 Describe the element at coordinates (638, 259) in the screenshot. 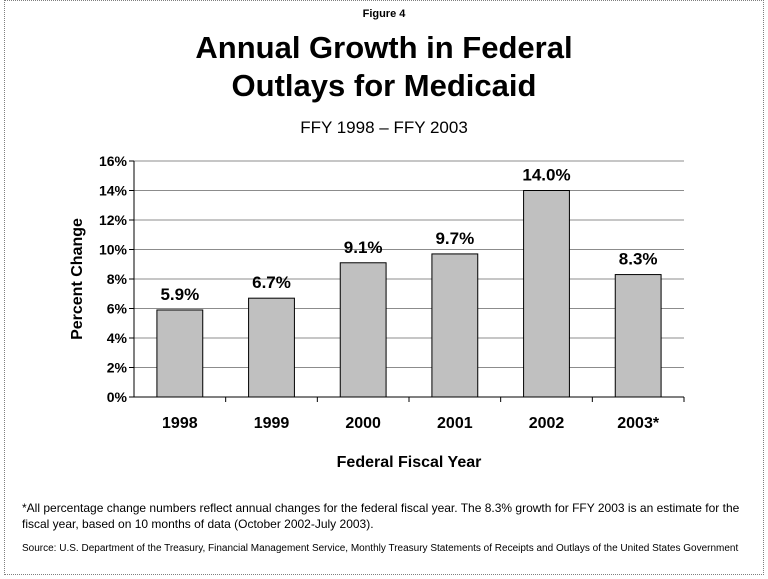

I see `data-label: 8.3%` at that location.